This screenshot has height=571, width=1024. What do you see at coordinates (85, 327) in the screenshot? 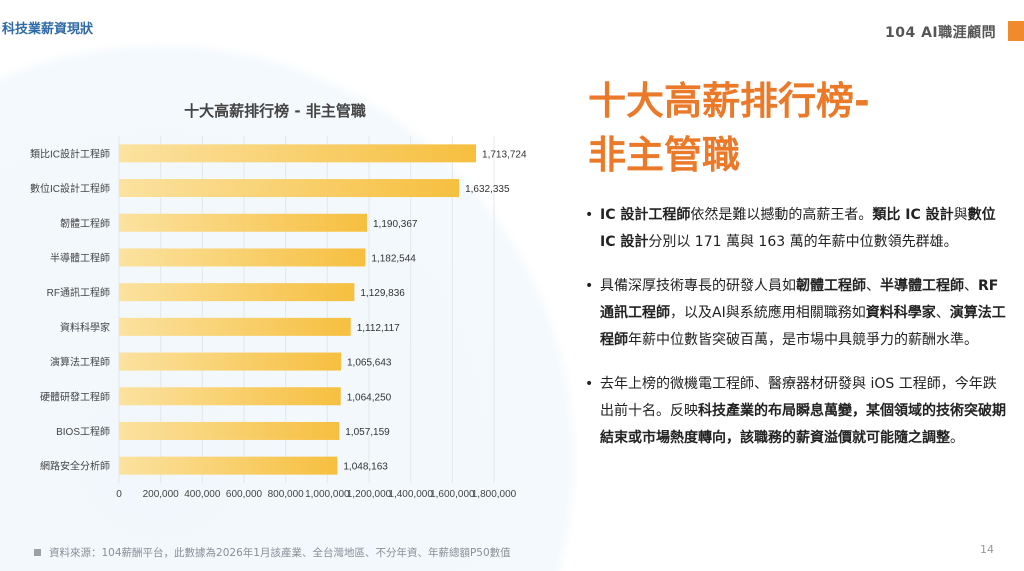
I see `category-label: 資料科學家` at bounding box center [85, 327].